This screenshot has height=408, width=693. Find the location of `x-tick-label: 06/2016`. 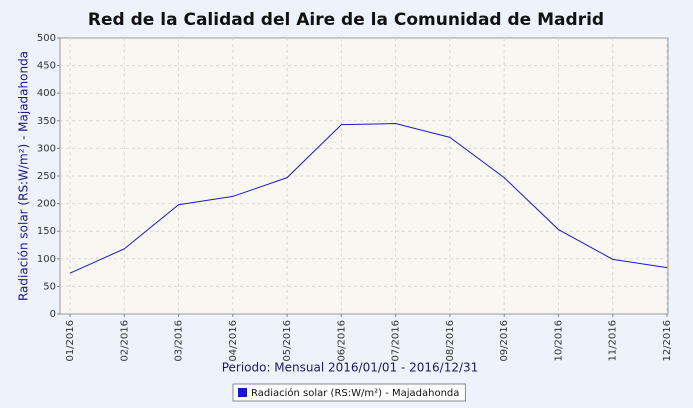

x-tick-label: 06/2016 is located at coordinates (341, 341).